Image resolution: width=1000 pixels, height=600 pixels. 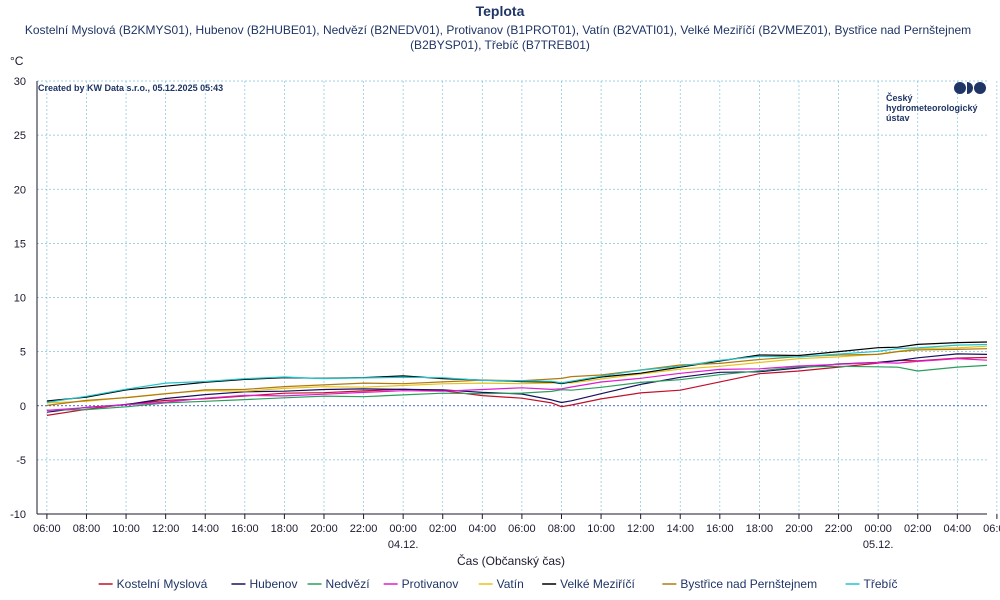 What do you see at coordinates (23, 353) in the screenshot?
I see `y-tick-label: 5` at bounding box center [23, 353].